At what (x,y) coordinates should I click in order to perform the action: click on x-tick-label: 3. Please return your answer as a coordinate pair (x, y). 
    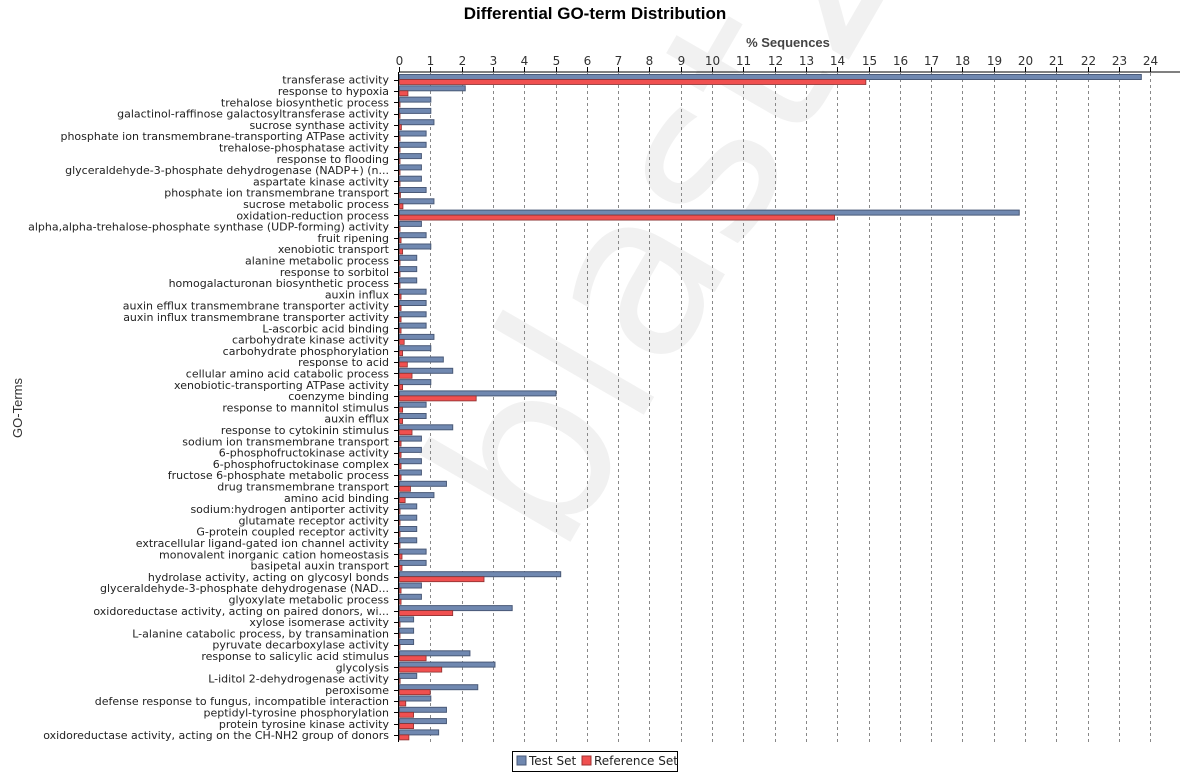
    Looking at the image, I should click on (494, 61).